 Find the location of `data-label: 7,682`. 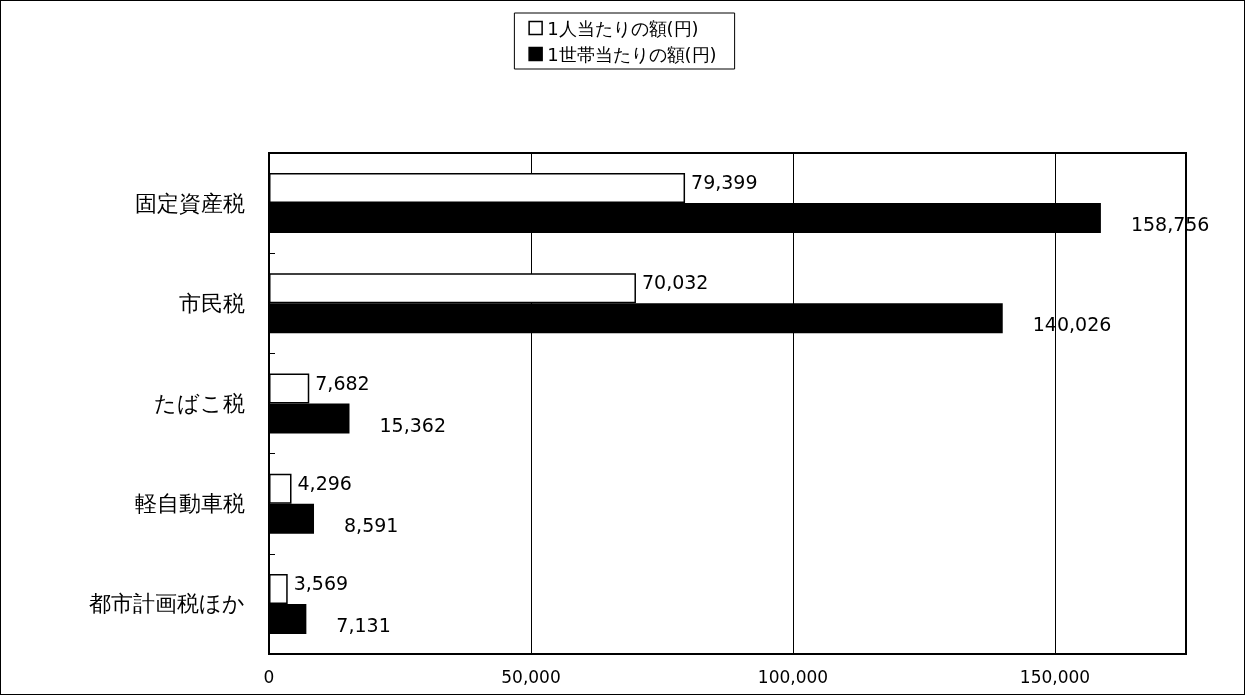

data-label: 7,682 is located at coordinates (342, 382).